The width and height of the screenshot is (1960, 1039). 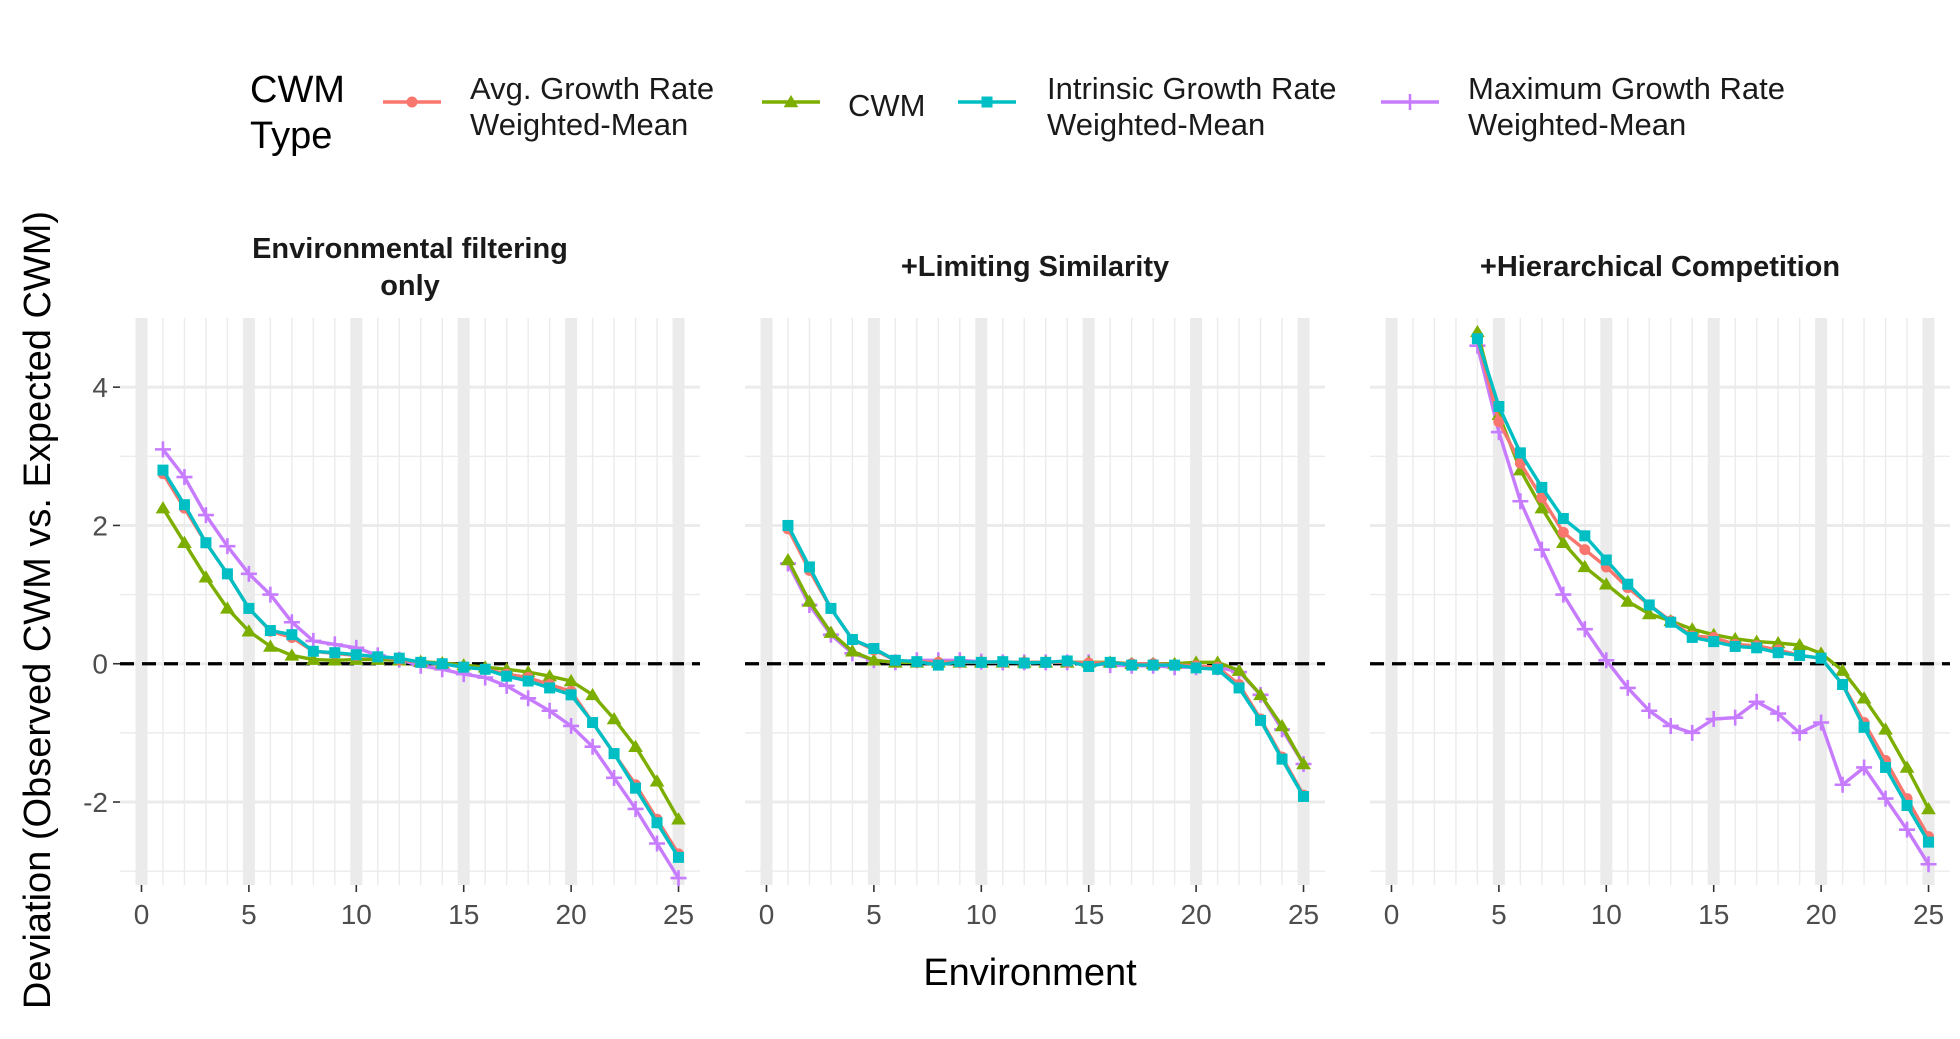 I want to click on panel-title: +Limiting Similarity, so click(x=1035, y=267).